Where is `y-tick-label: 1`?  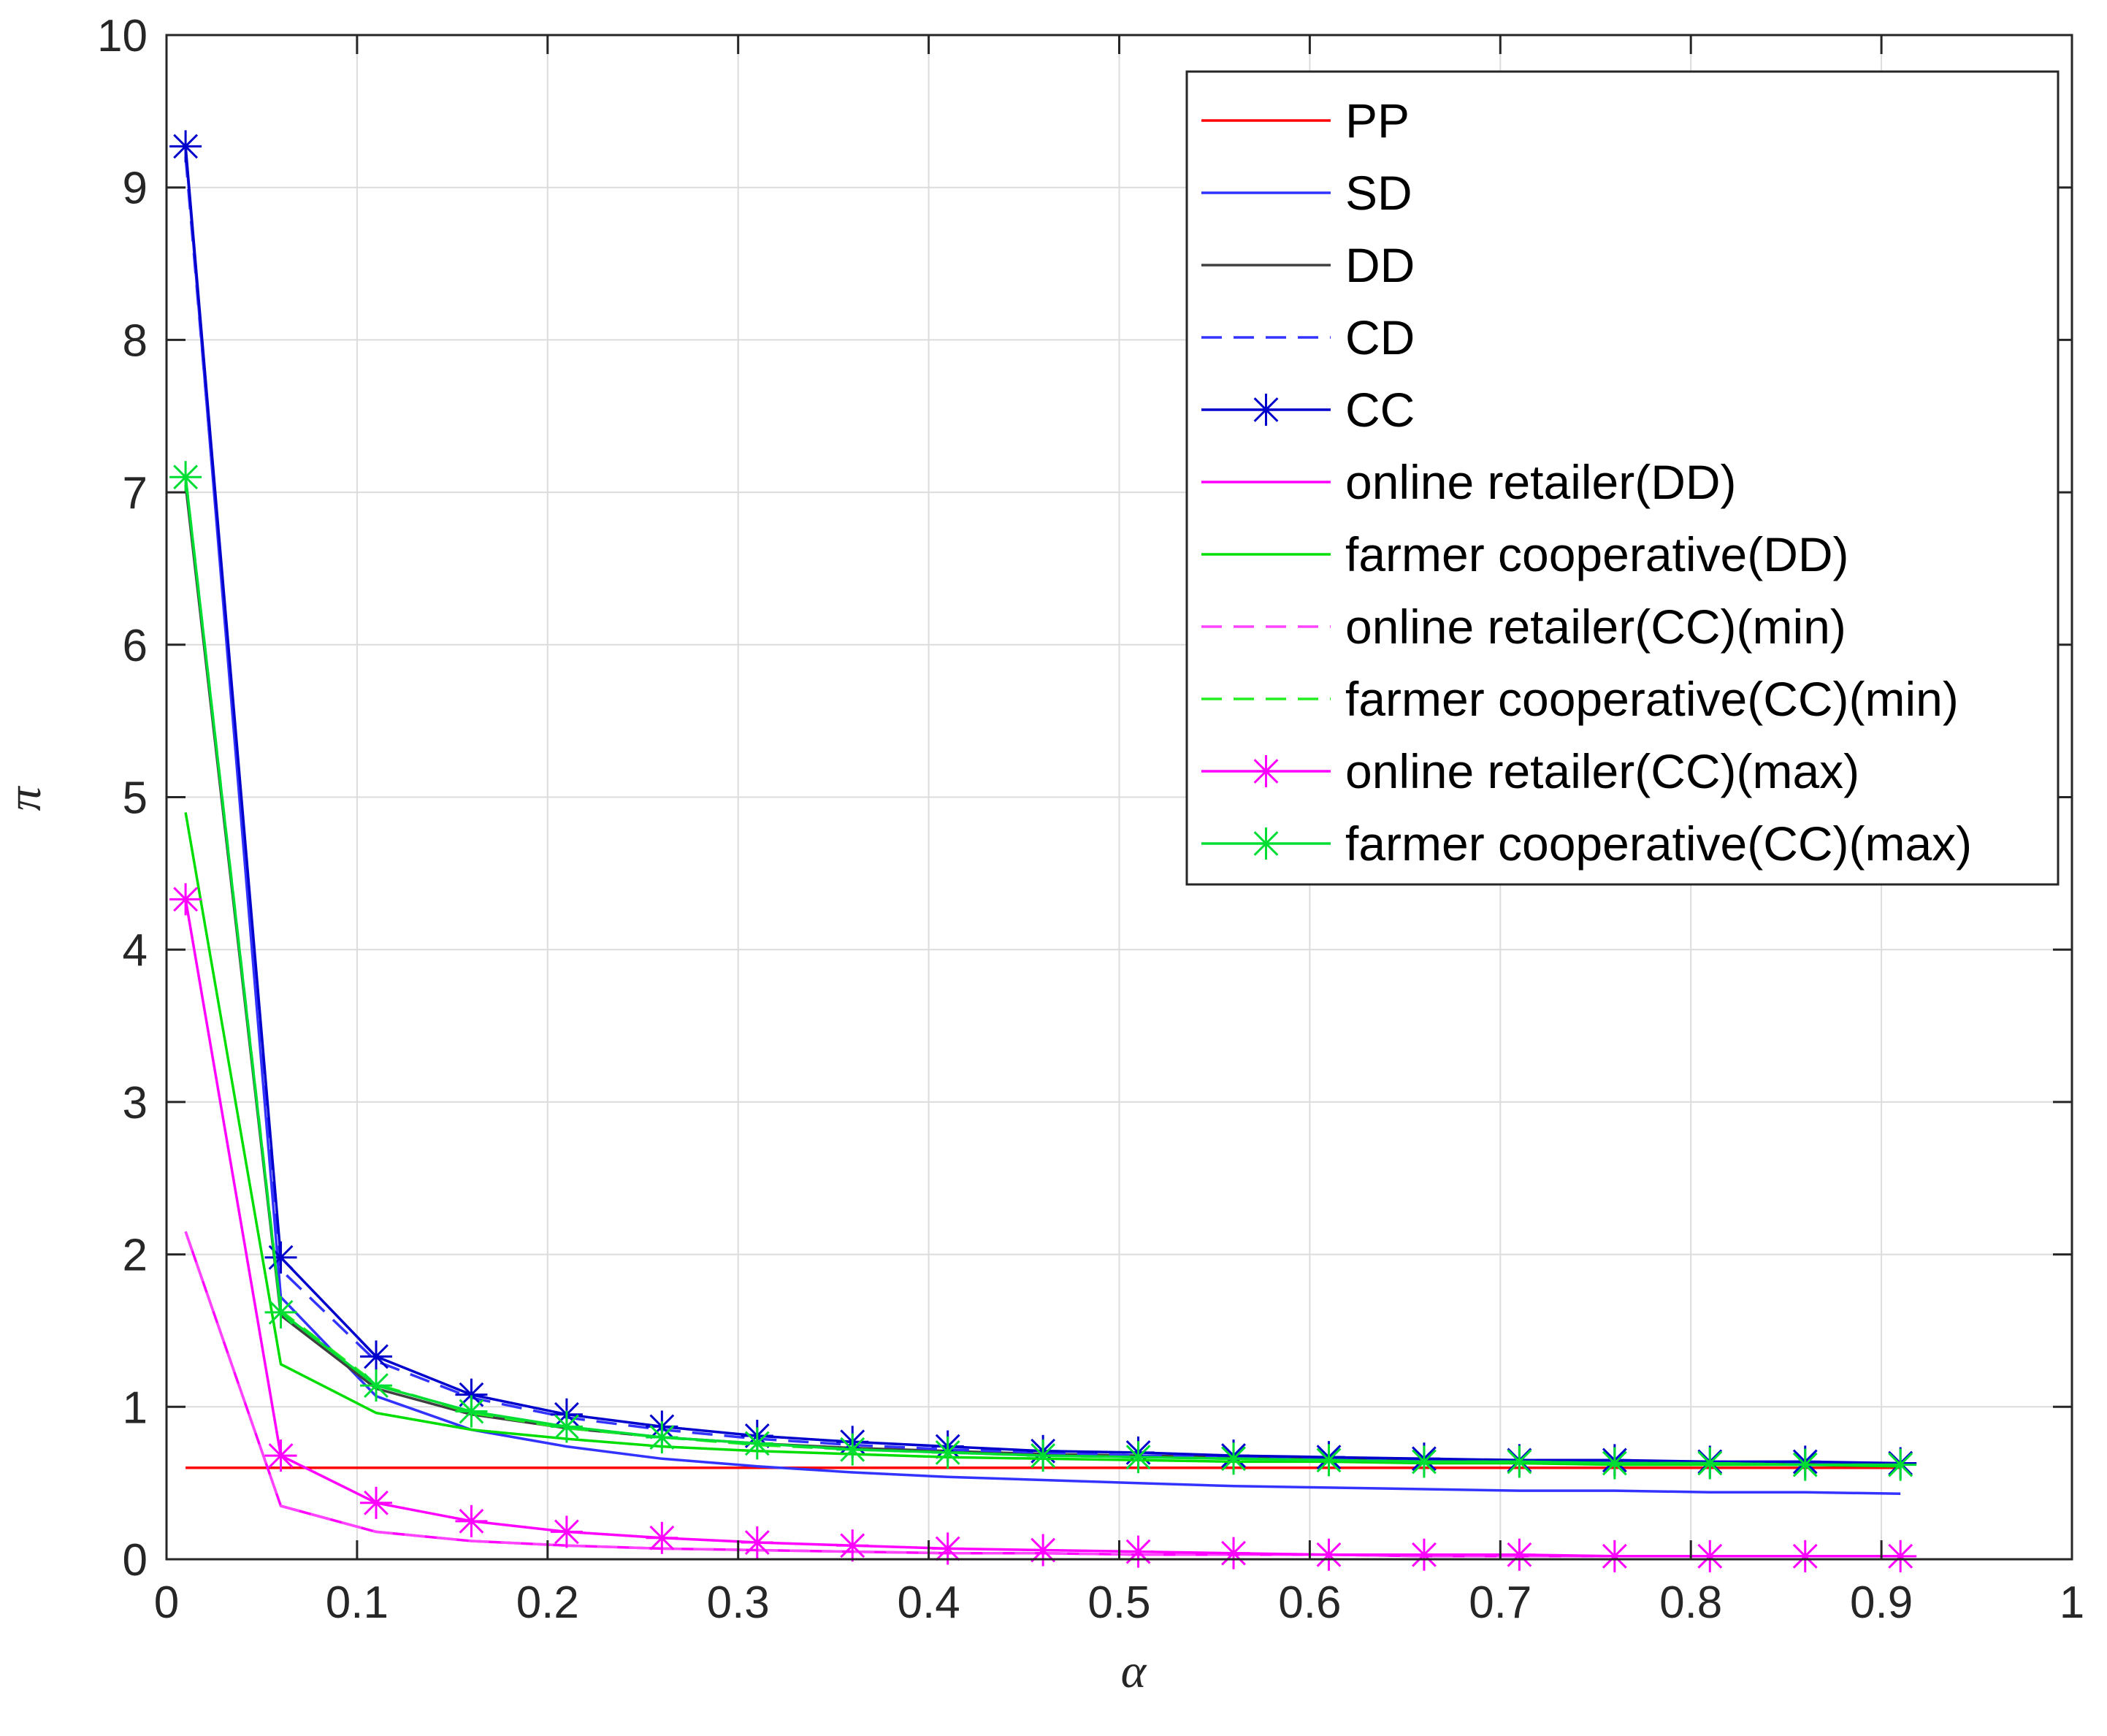
y-tick-label: 1 is located at coordinates (135, 1408).